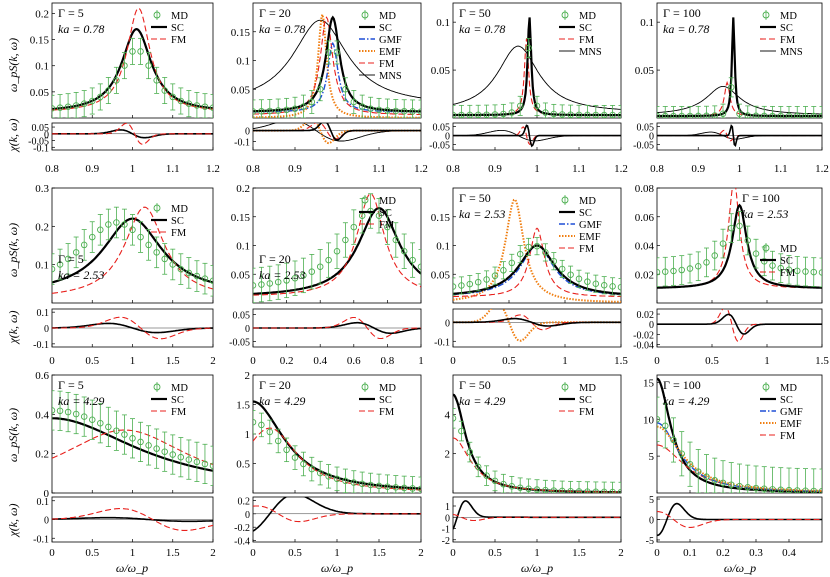 Image resolution: width=830 pixels, height=577 pixels. I want to click on series-fm, so click(537, 465).